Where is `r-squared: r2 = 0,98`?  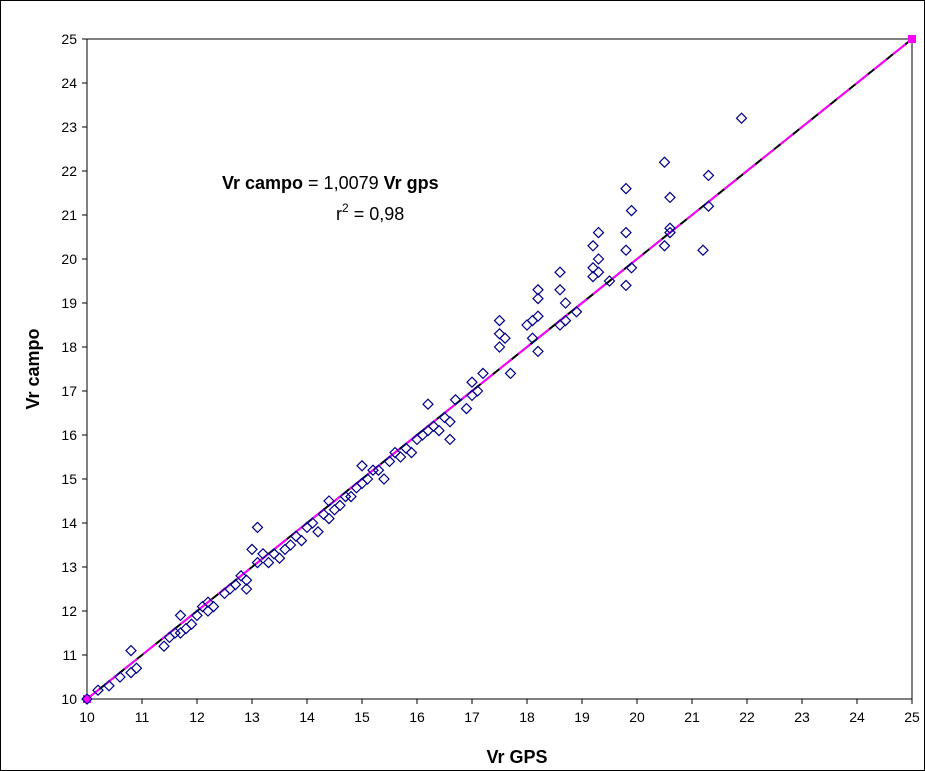 r-squared: r2 = 0,98 is located at coordinates (370, 212).